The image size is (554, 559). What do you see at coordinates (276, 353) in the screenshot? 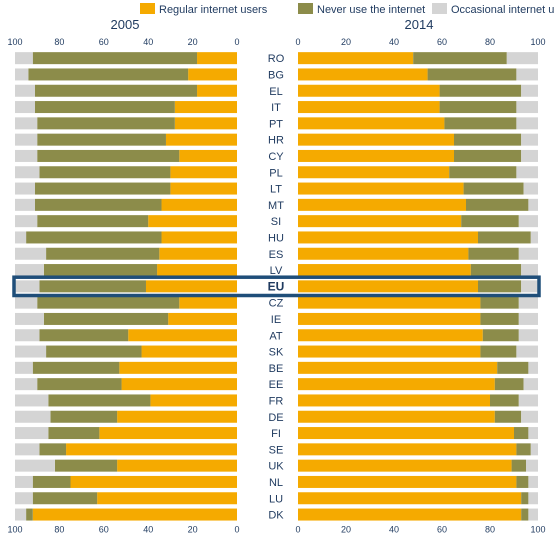
I see `country-label: SK` at bounding box center [276, 353].